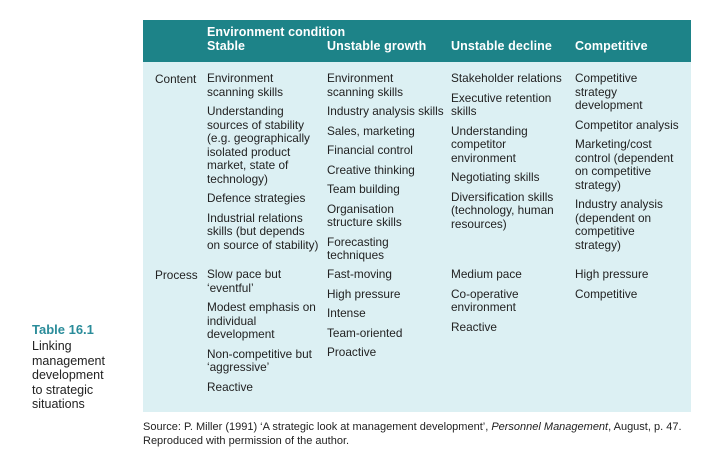 Image resolution: width=707 pixels, height=463 pixels. Describe the element at coordinates (346, 313) in the screenshot. I see `cell-item: Intense` at that location.